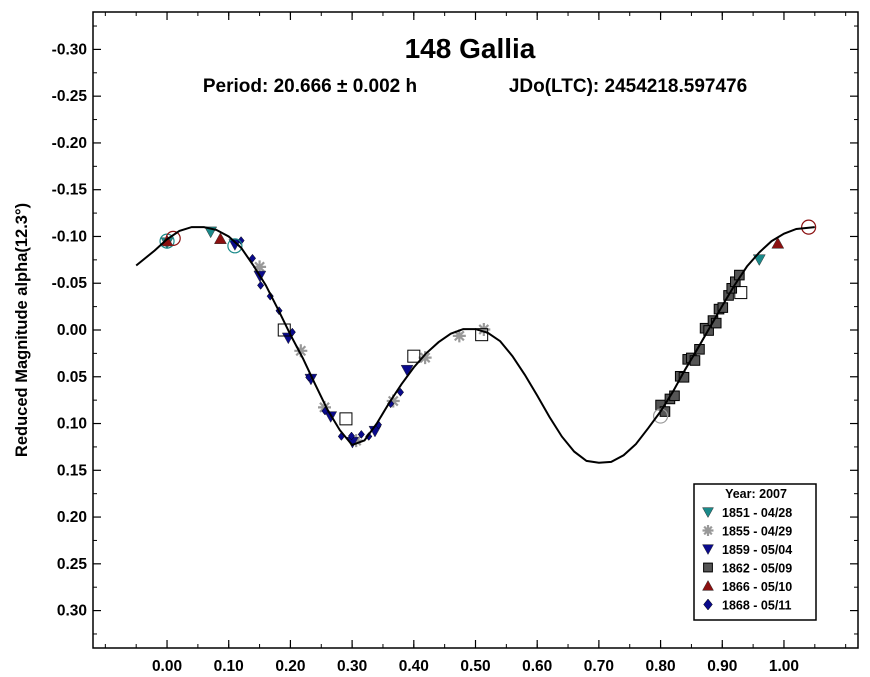  Describe the element at coordinates (757, 569) in the screenshot. I see `legend-label: 1862 - 05/09` at that location.